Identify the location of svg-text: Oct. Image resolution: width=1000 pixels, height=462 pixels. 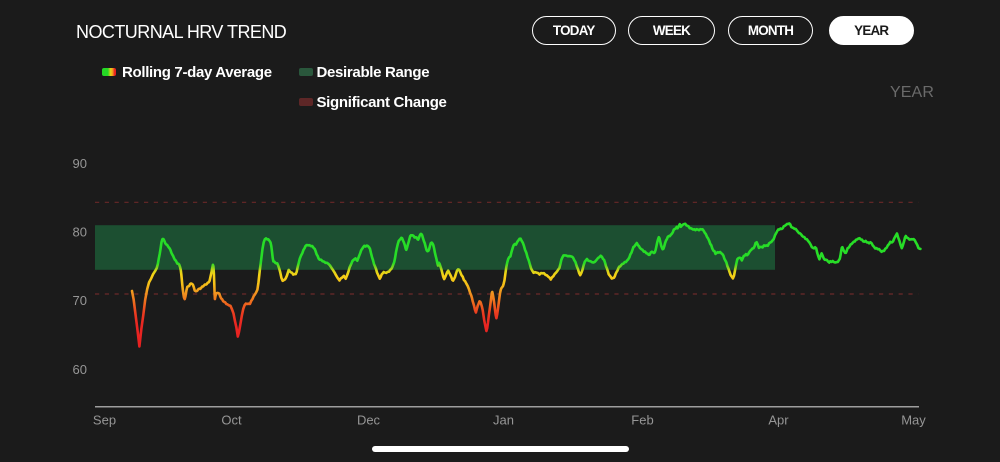
(231, 420).